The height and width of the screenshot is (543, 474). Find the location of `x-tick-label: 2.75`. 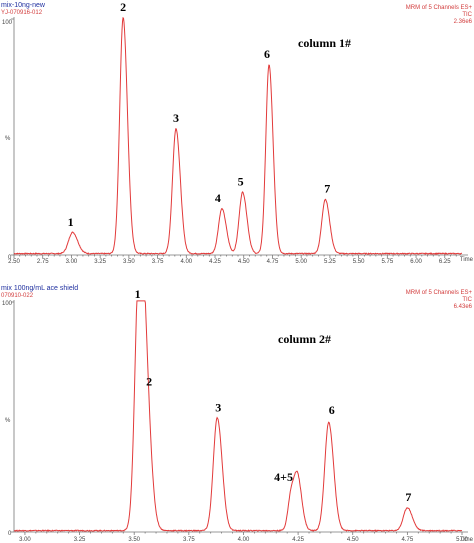

x-tick-label: 2.75 is located at coordinates (43, 262).